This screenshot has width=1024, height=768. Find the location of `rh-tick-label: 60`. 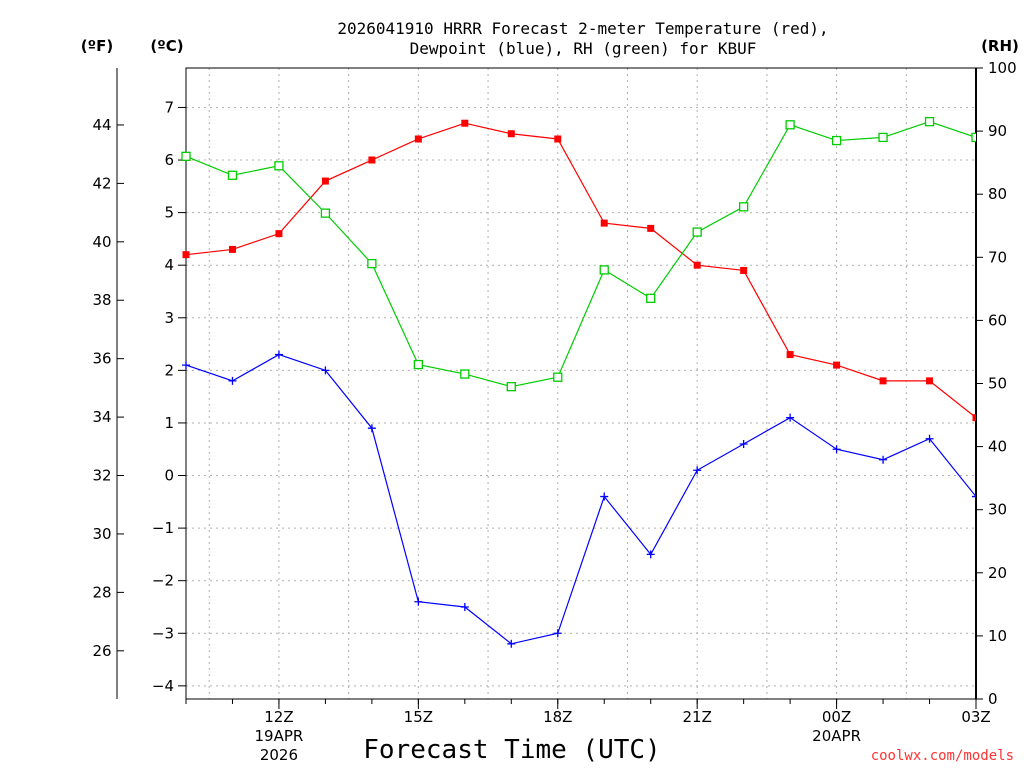

rh-tick-label: 60 is located at coordinates (997, 320).